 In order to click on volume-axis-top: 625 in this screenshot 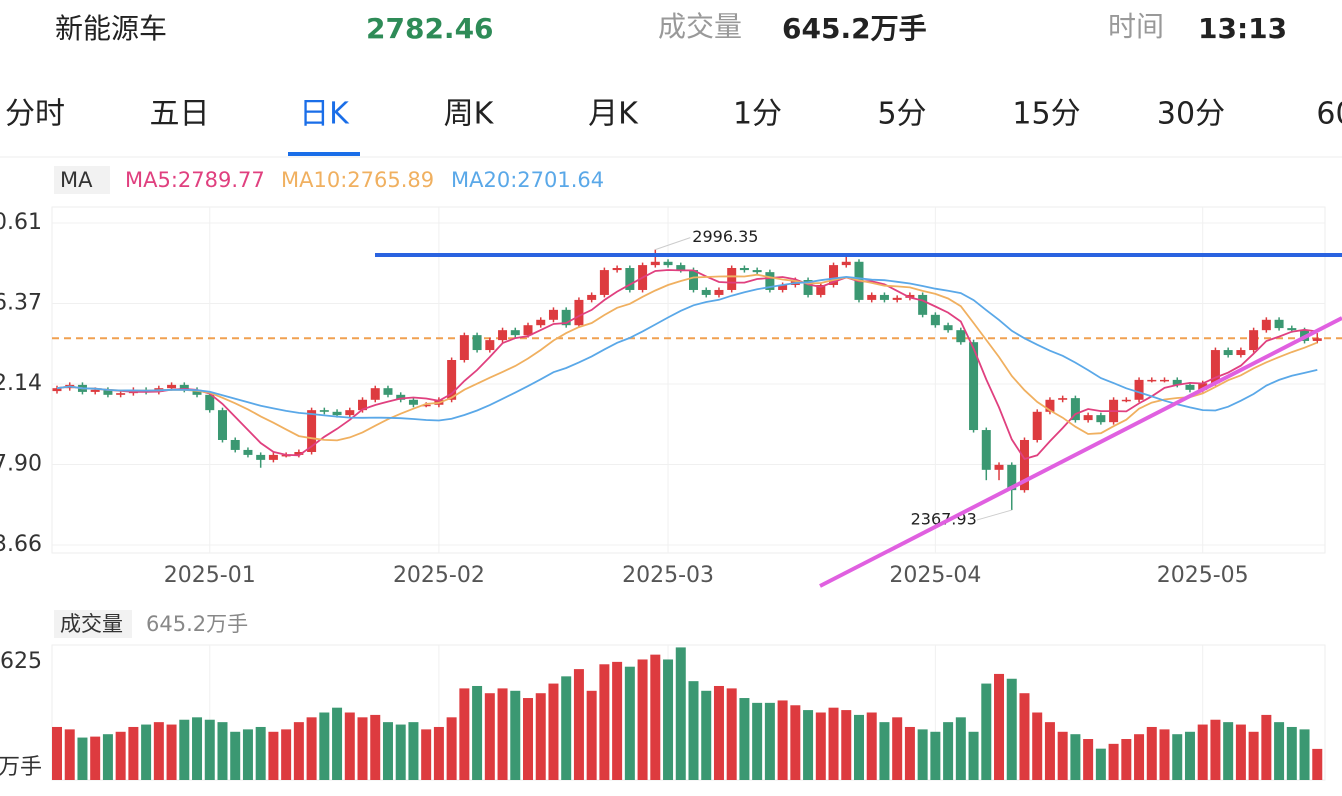, I will do `click(21, 661)`.